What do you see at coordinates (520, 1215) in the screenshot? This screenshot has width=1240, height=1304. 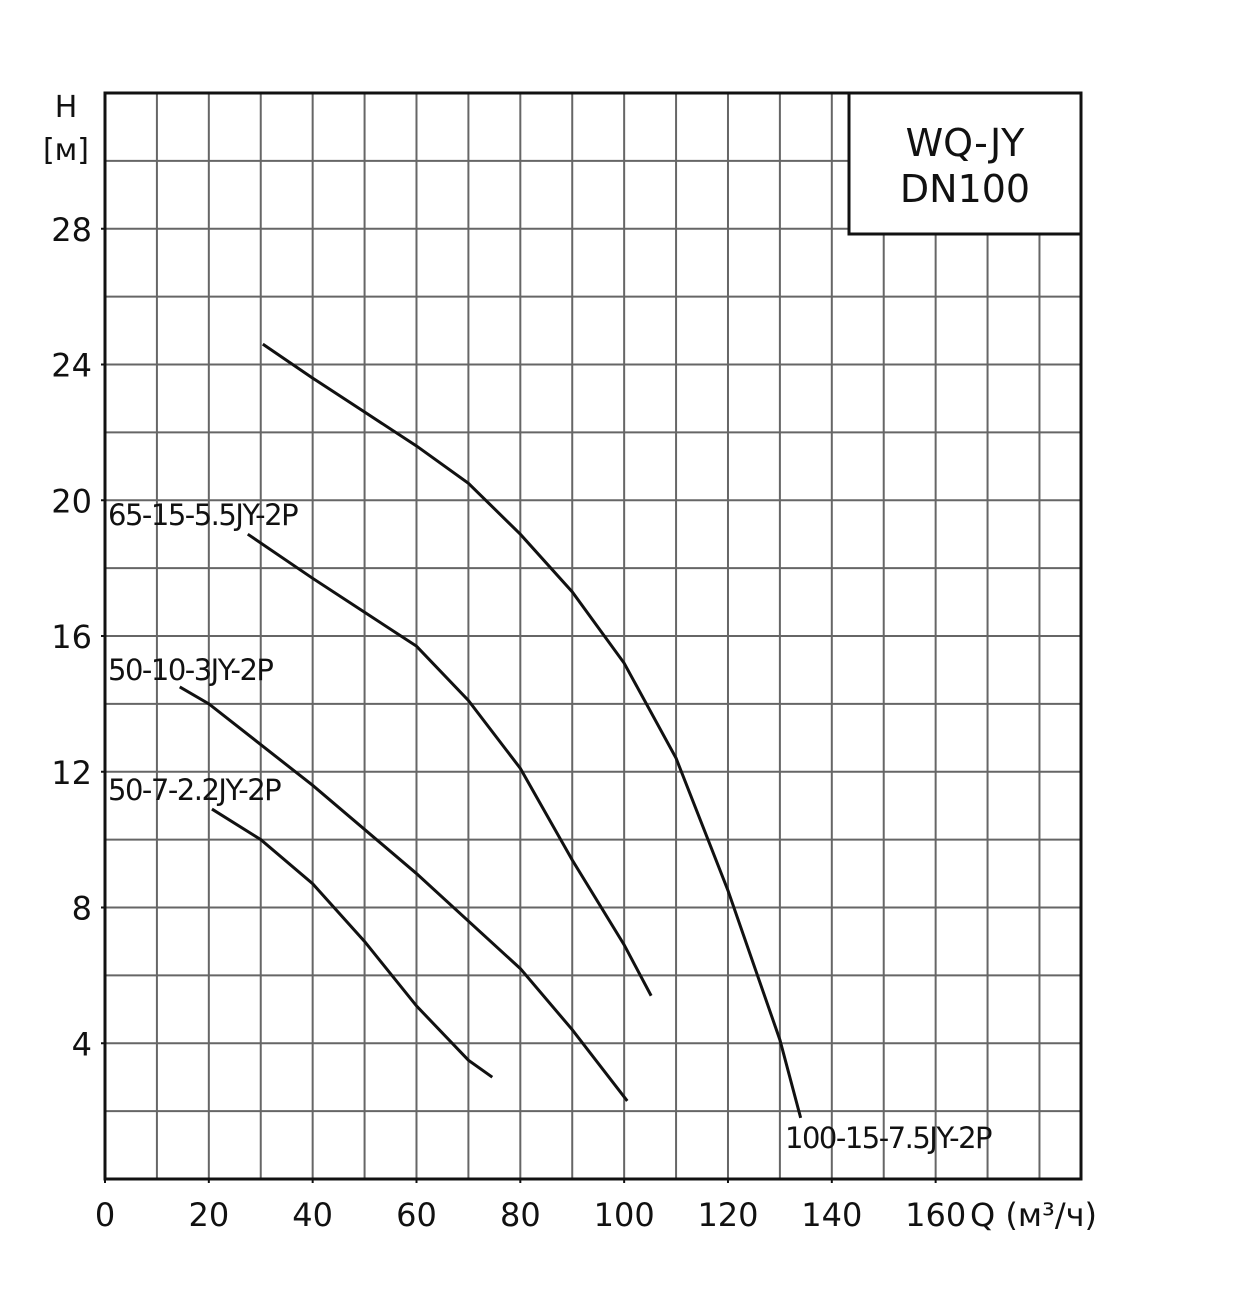 I see `x-tick-label: 80` at bounding box center [520, 1215].